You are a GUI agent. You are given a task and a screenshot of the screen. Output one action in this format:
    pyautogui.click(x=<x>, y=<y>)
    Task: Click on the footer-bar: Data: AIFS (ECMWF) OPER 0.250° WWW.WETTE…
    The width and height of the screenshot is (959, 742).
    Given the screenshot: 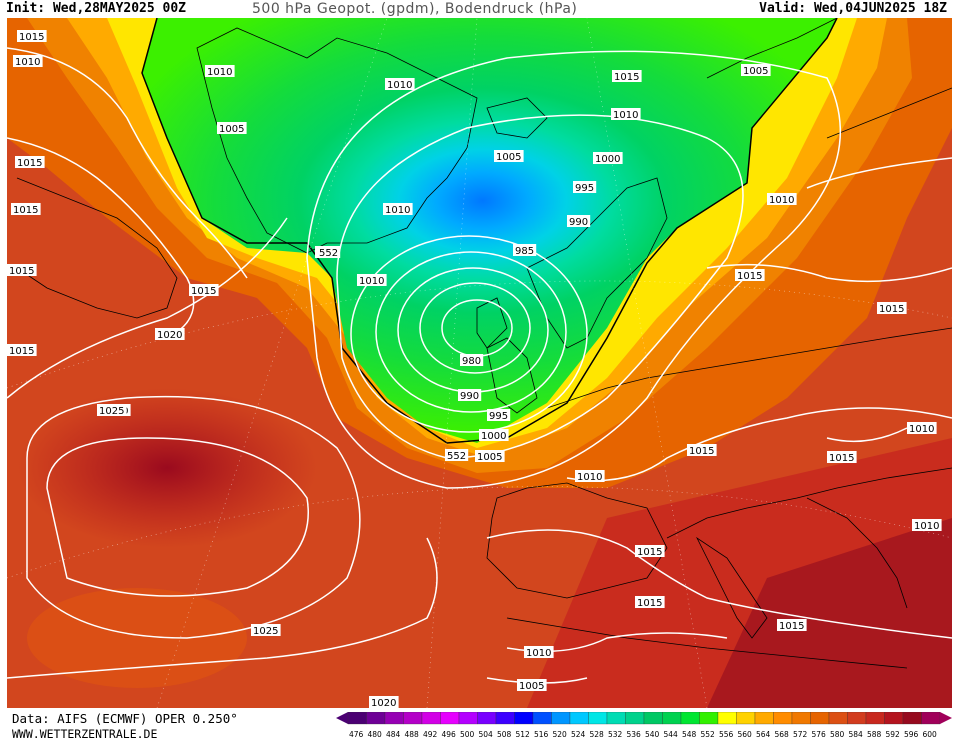 What is the action you would take?
    pyautogui.click(x=479, y=724)
    